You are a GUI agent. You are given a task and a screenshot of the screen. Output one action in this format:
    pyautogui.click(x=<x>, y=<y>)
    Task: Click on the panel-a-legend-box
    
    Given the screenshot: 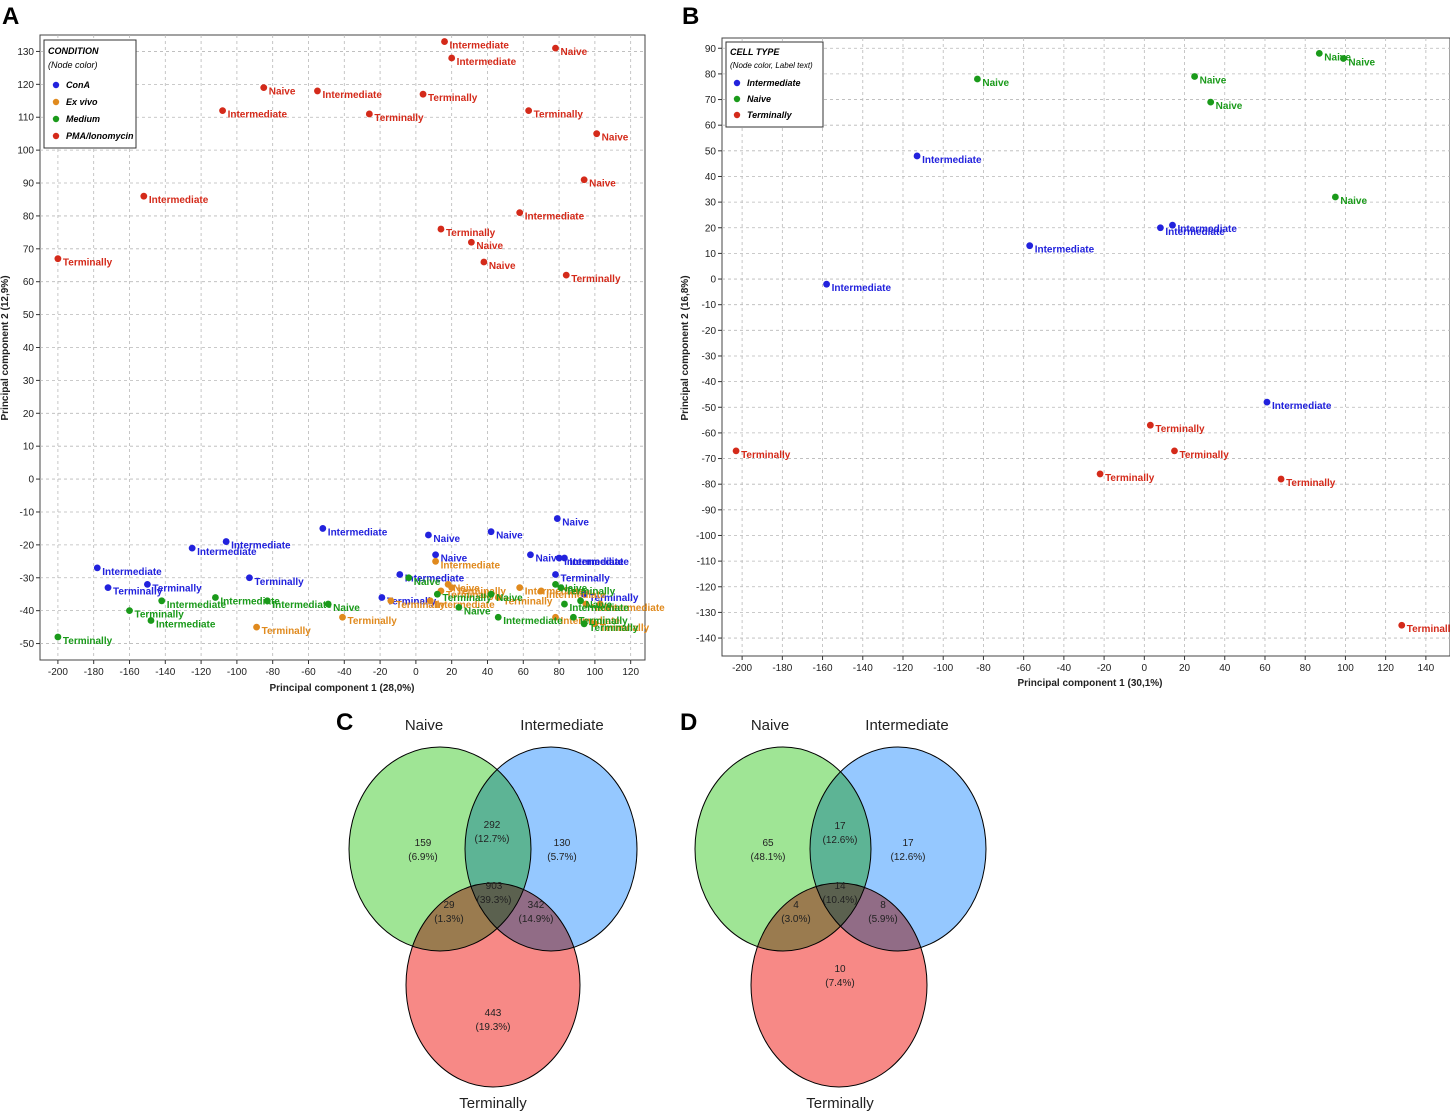 What is the action you would take?
    pyautogui.click(x=90, y=94)
    